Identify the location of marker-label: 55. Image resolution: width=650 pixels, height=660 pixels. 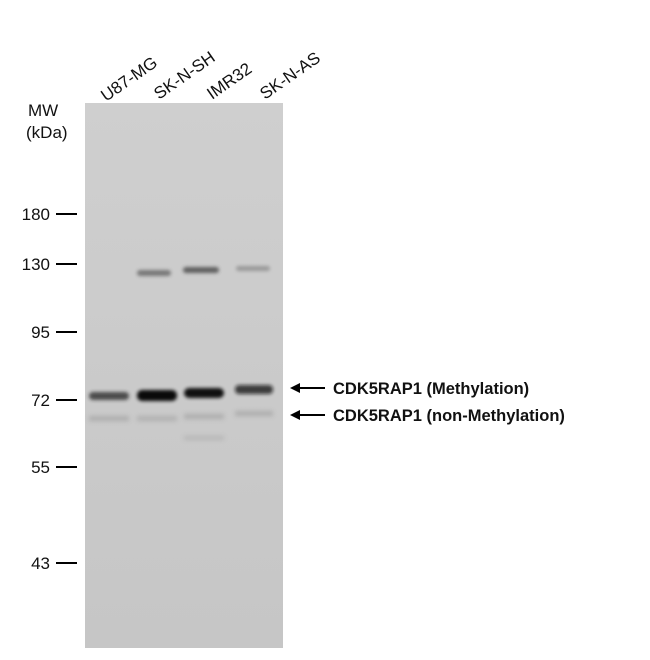
(40, 467).